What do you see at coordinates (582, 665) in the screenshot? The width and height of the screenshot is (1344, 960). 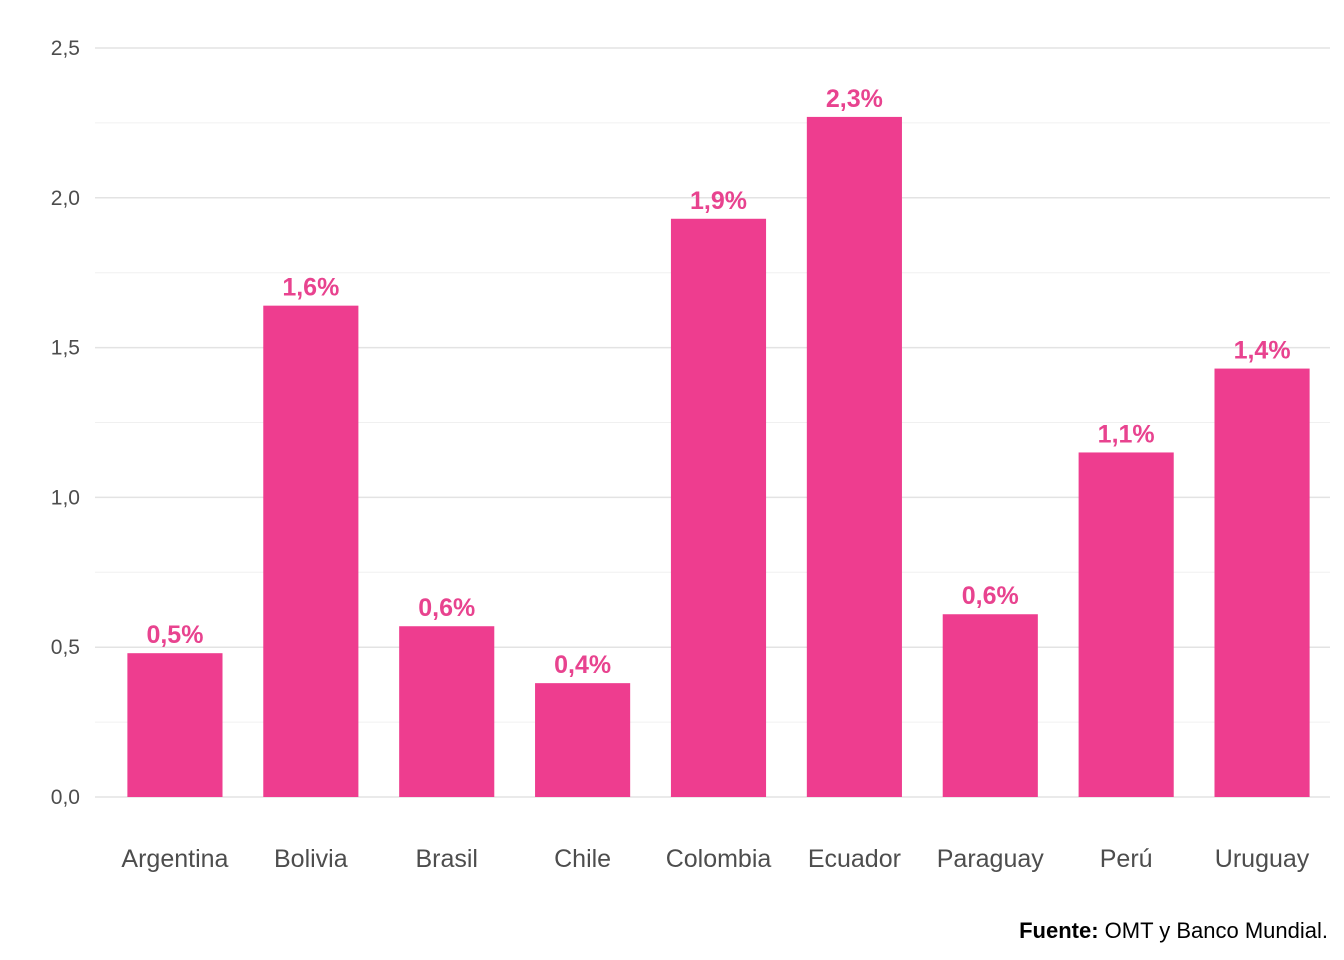 I see `data-label: 0,4%` at bounding box center [582, 665].